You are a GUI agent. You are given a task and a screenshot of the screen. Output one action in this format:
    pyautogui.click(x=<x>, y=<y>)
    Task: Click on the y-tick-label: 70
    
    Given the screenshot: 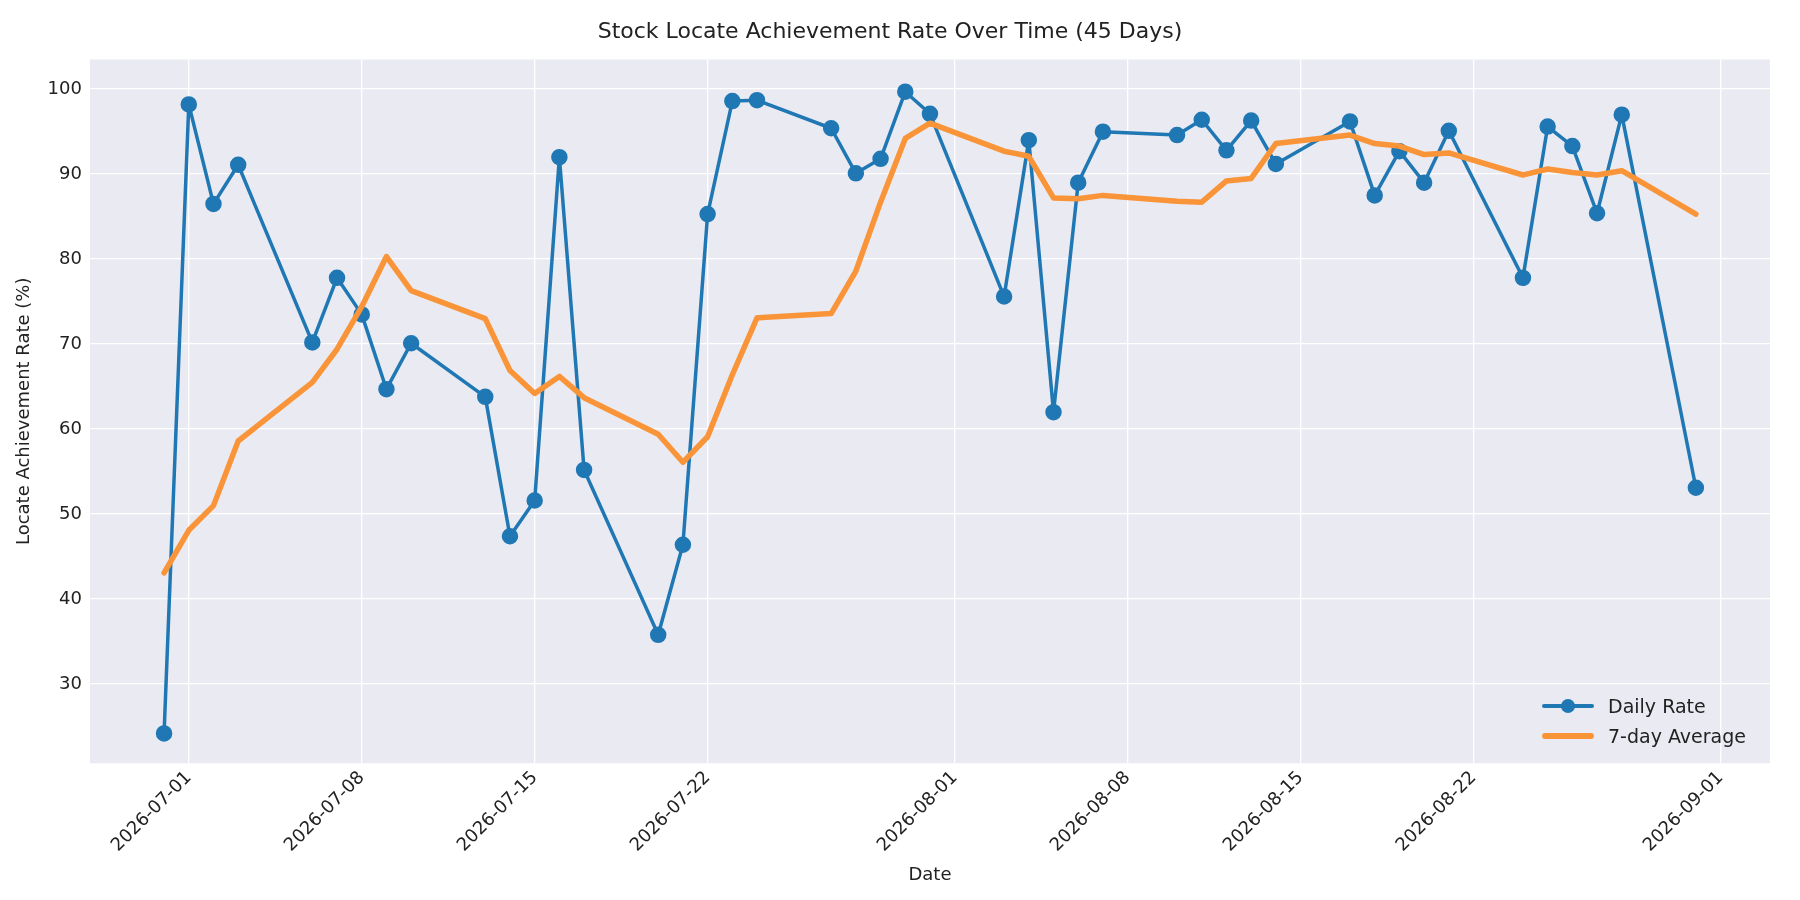 What is the action you would take?
    pyautogui.click(x=70, y=342)
    